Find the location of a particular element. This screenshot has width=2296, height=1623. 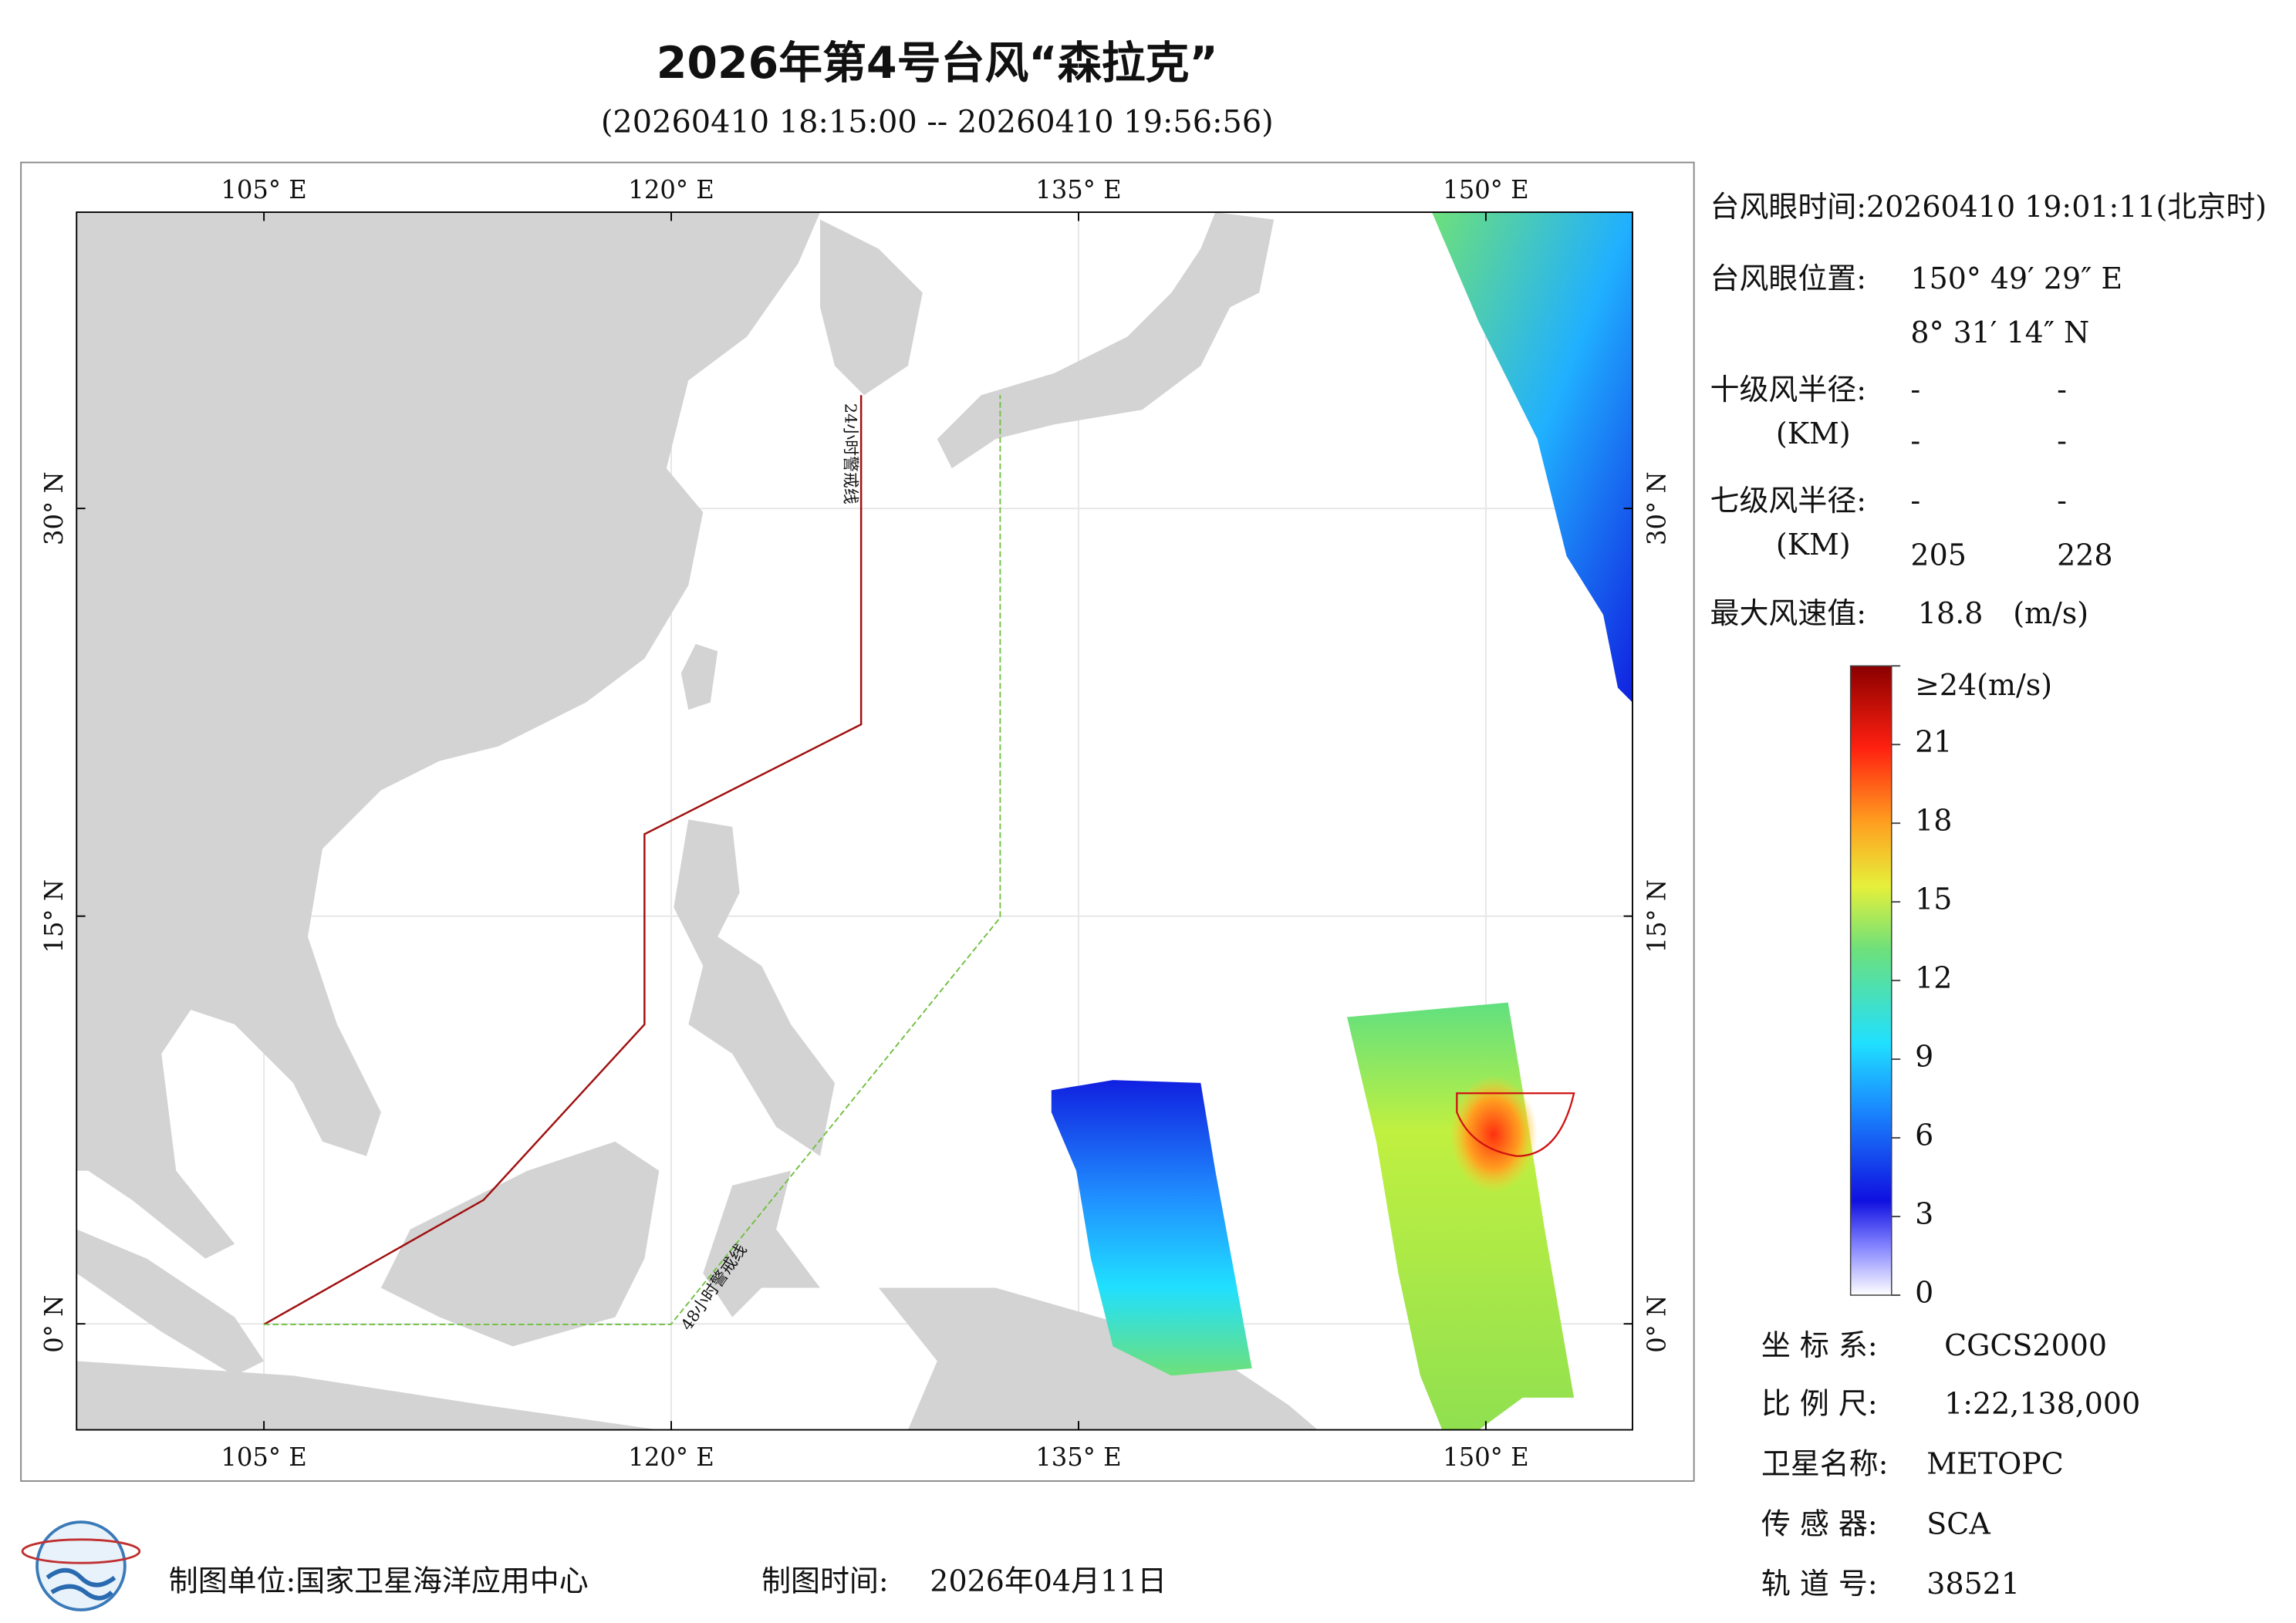

footer-time-label: 制图时间: is located at coordinates (825, 1581).